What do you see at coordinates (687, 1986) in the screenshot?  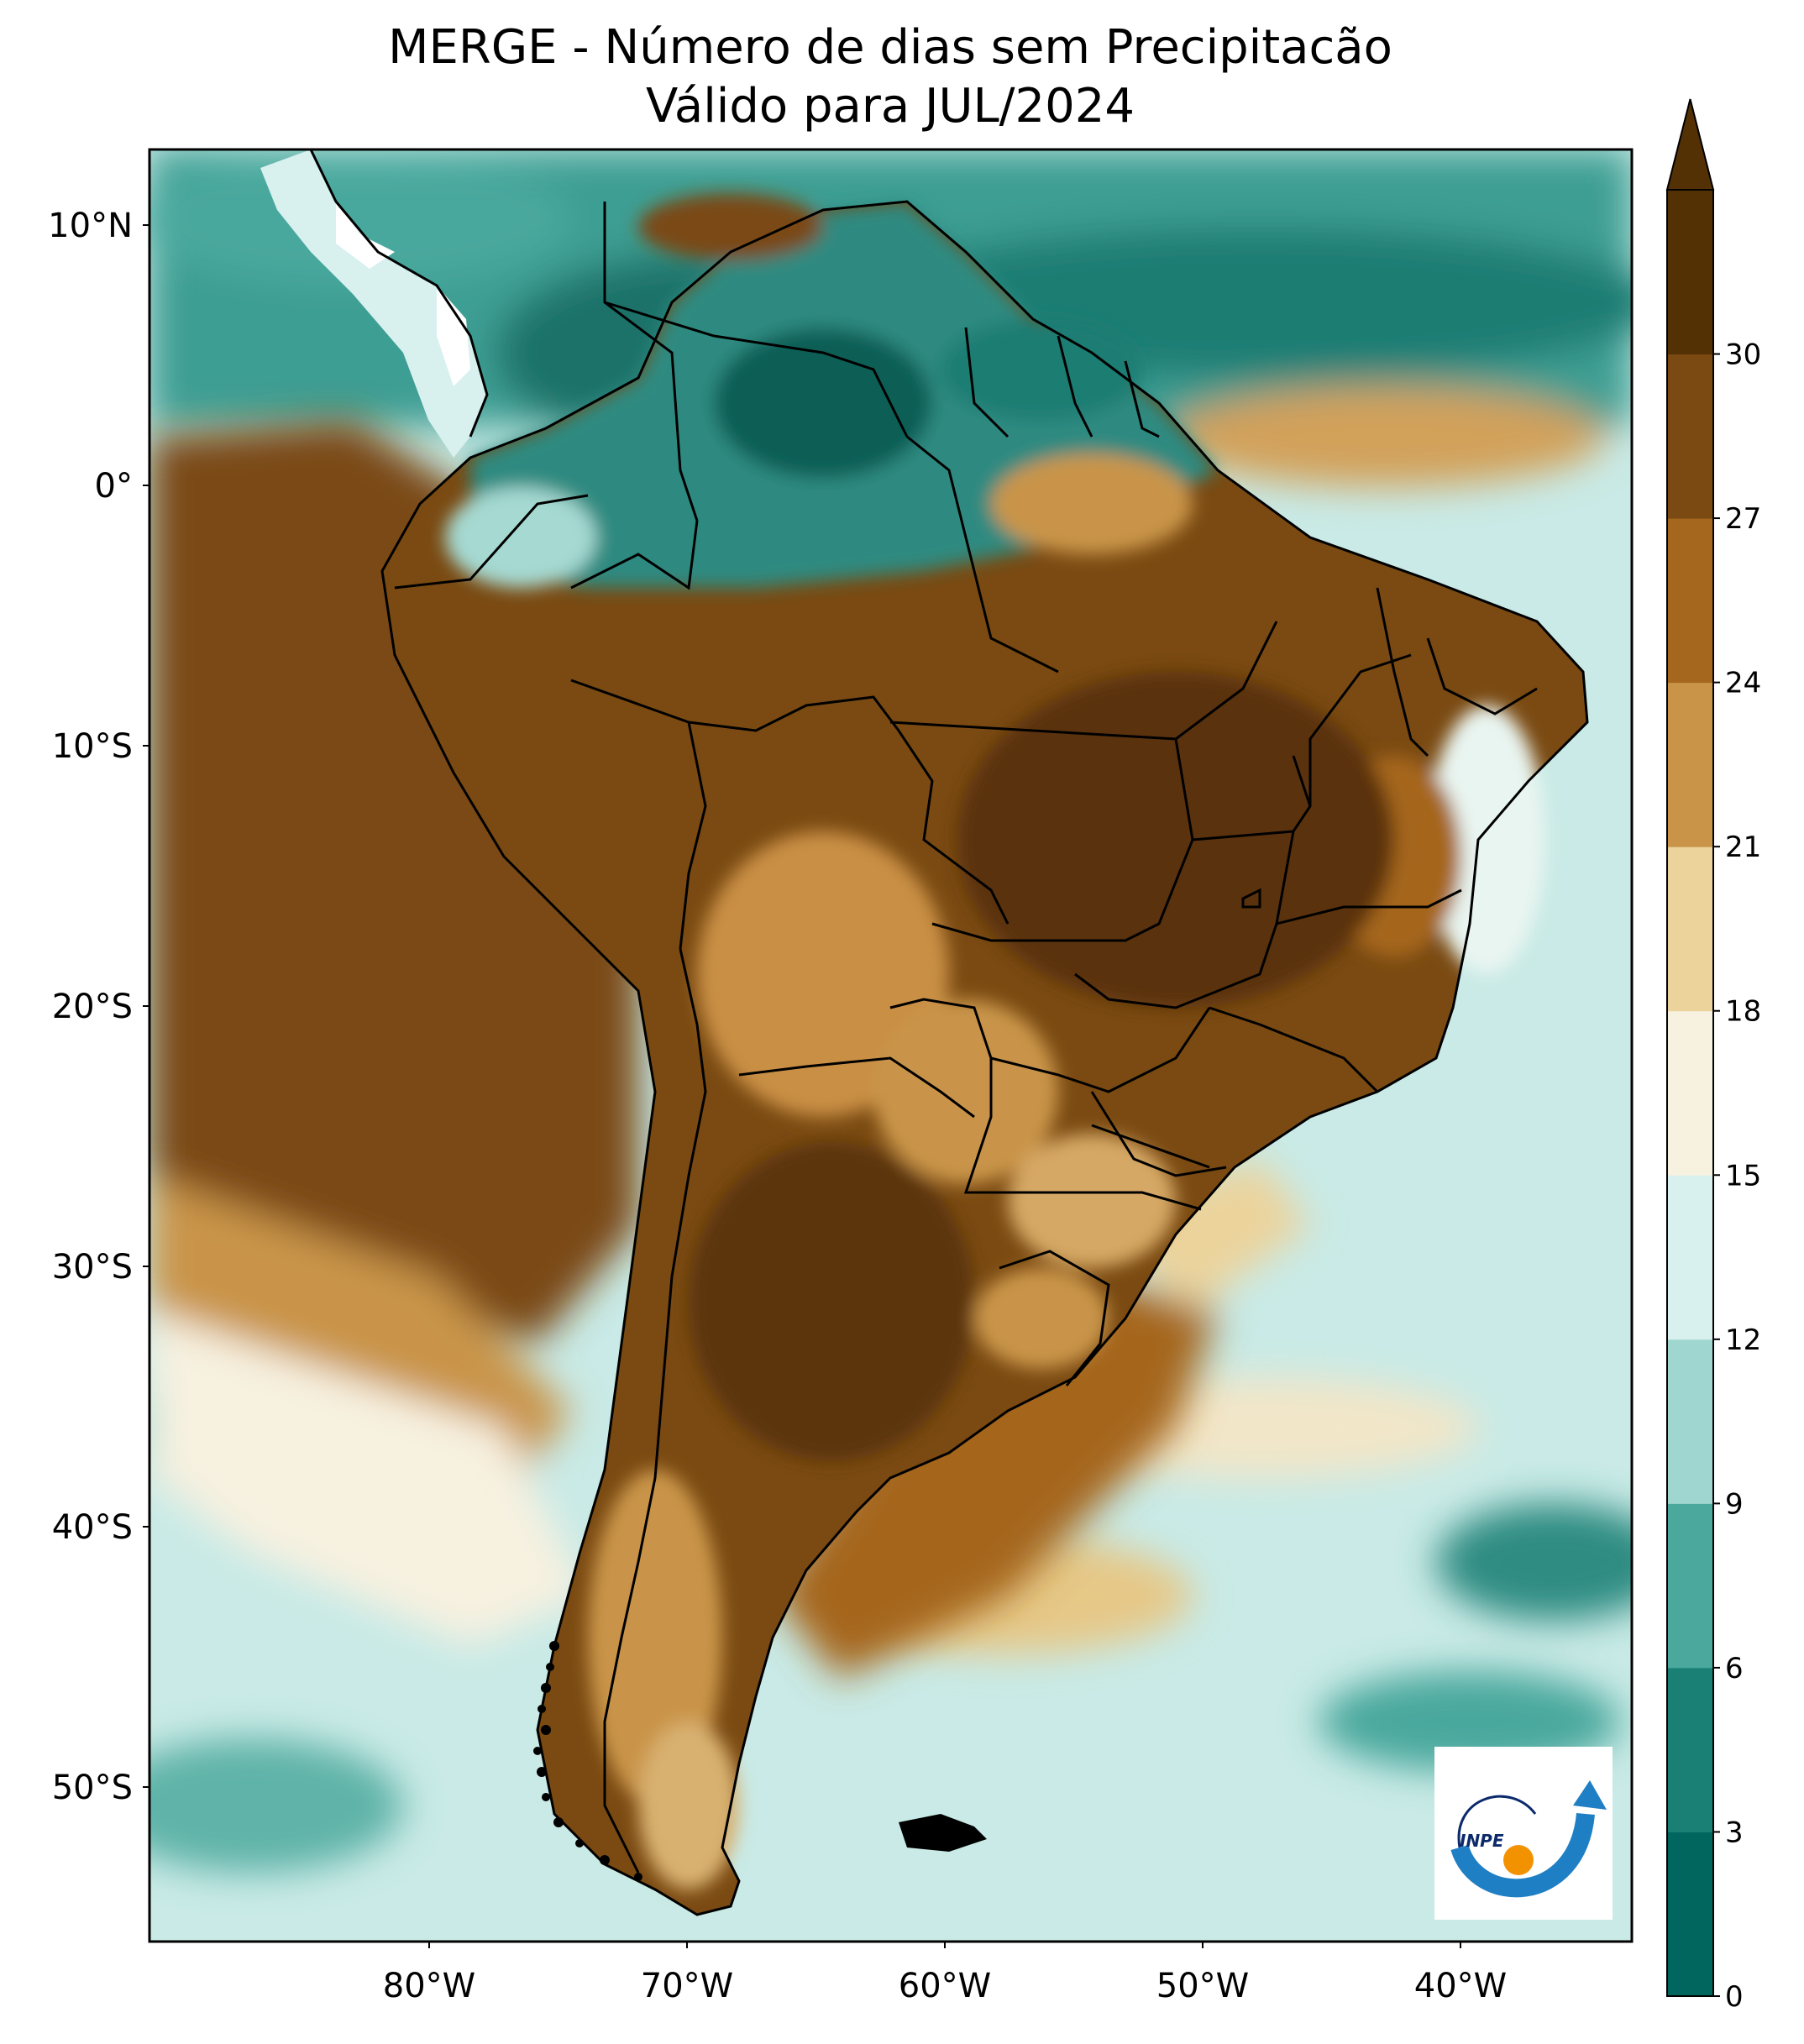 I see `lon-tick-label: 70°W` at bounding box center [687, 1986].